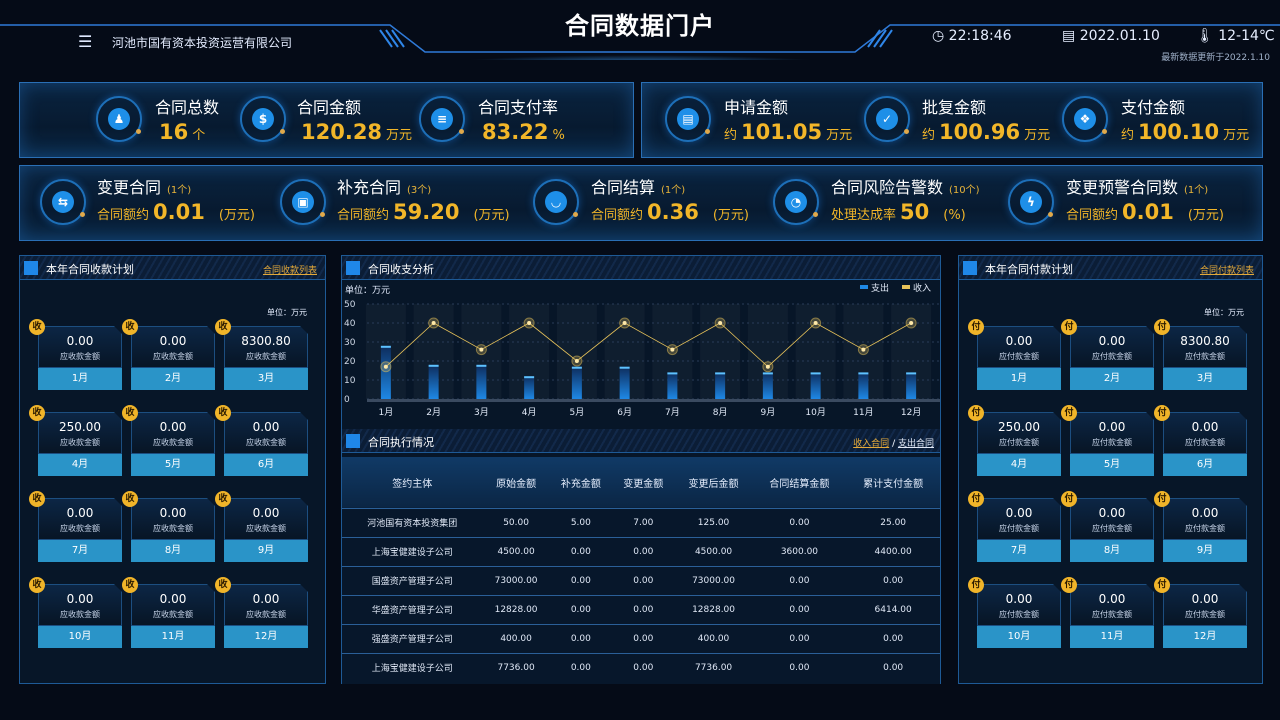 The image size is (1280, 720). What do you see at coordinates (168, 354) in the screenshot?
I see `plan-card-2月: 0.00 应收款金额 2月 收` at bounding box center [168, 354].